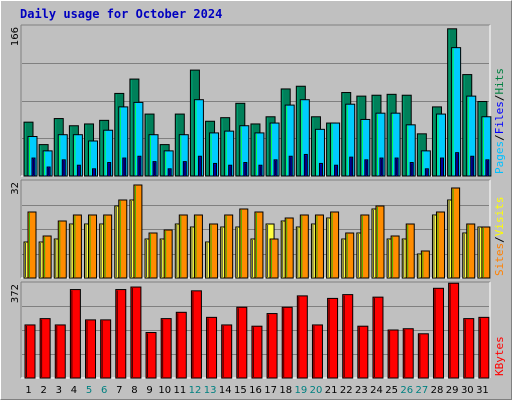 This screenshot has height=400, width=512. What do you see at coordinates (452, 390) in the screenshot?
I see `x-tick-label: 29` at bounding box center [452, 390].